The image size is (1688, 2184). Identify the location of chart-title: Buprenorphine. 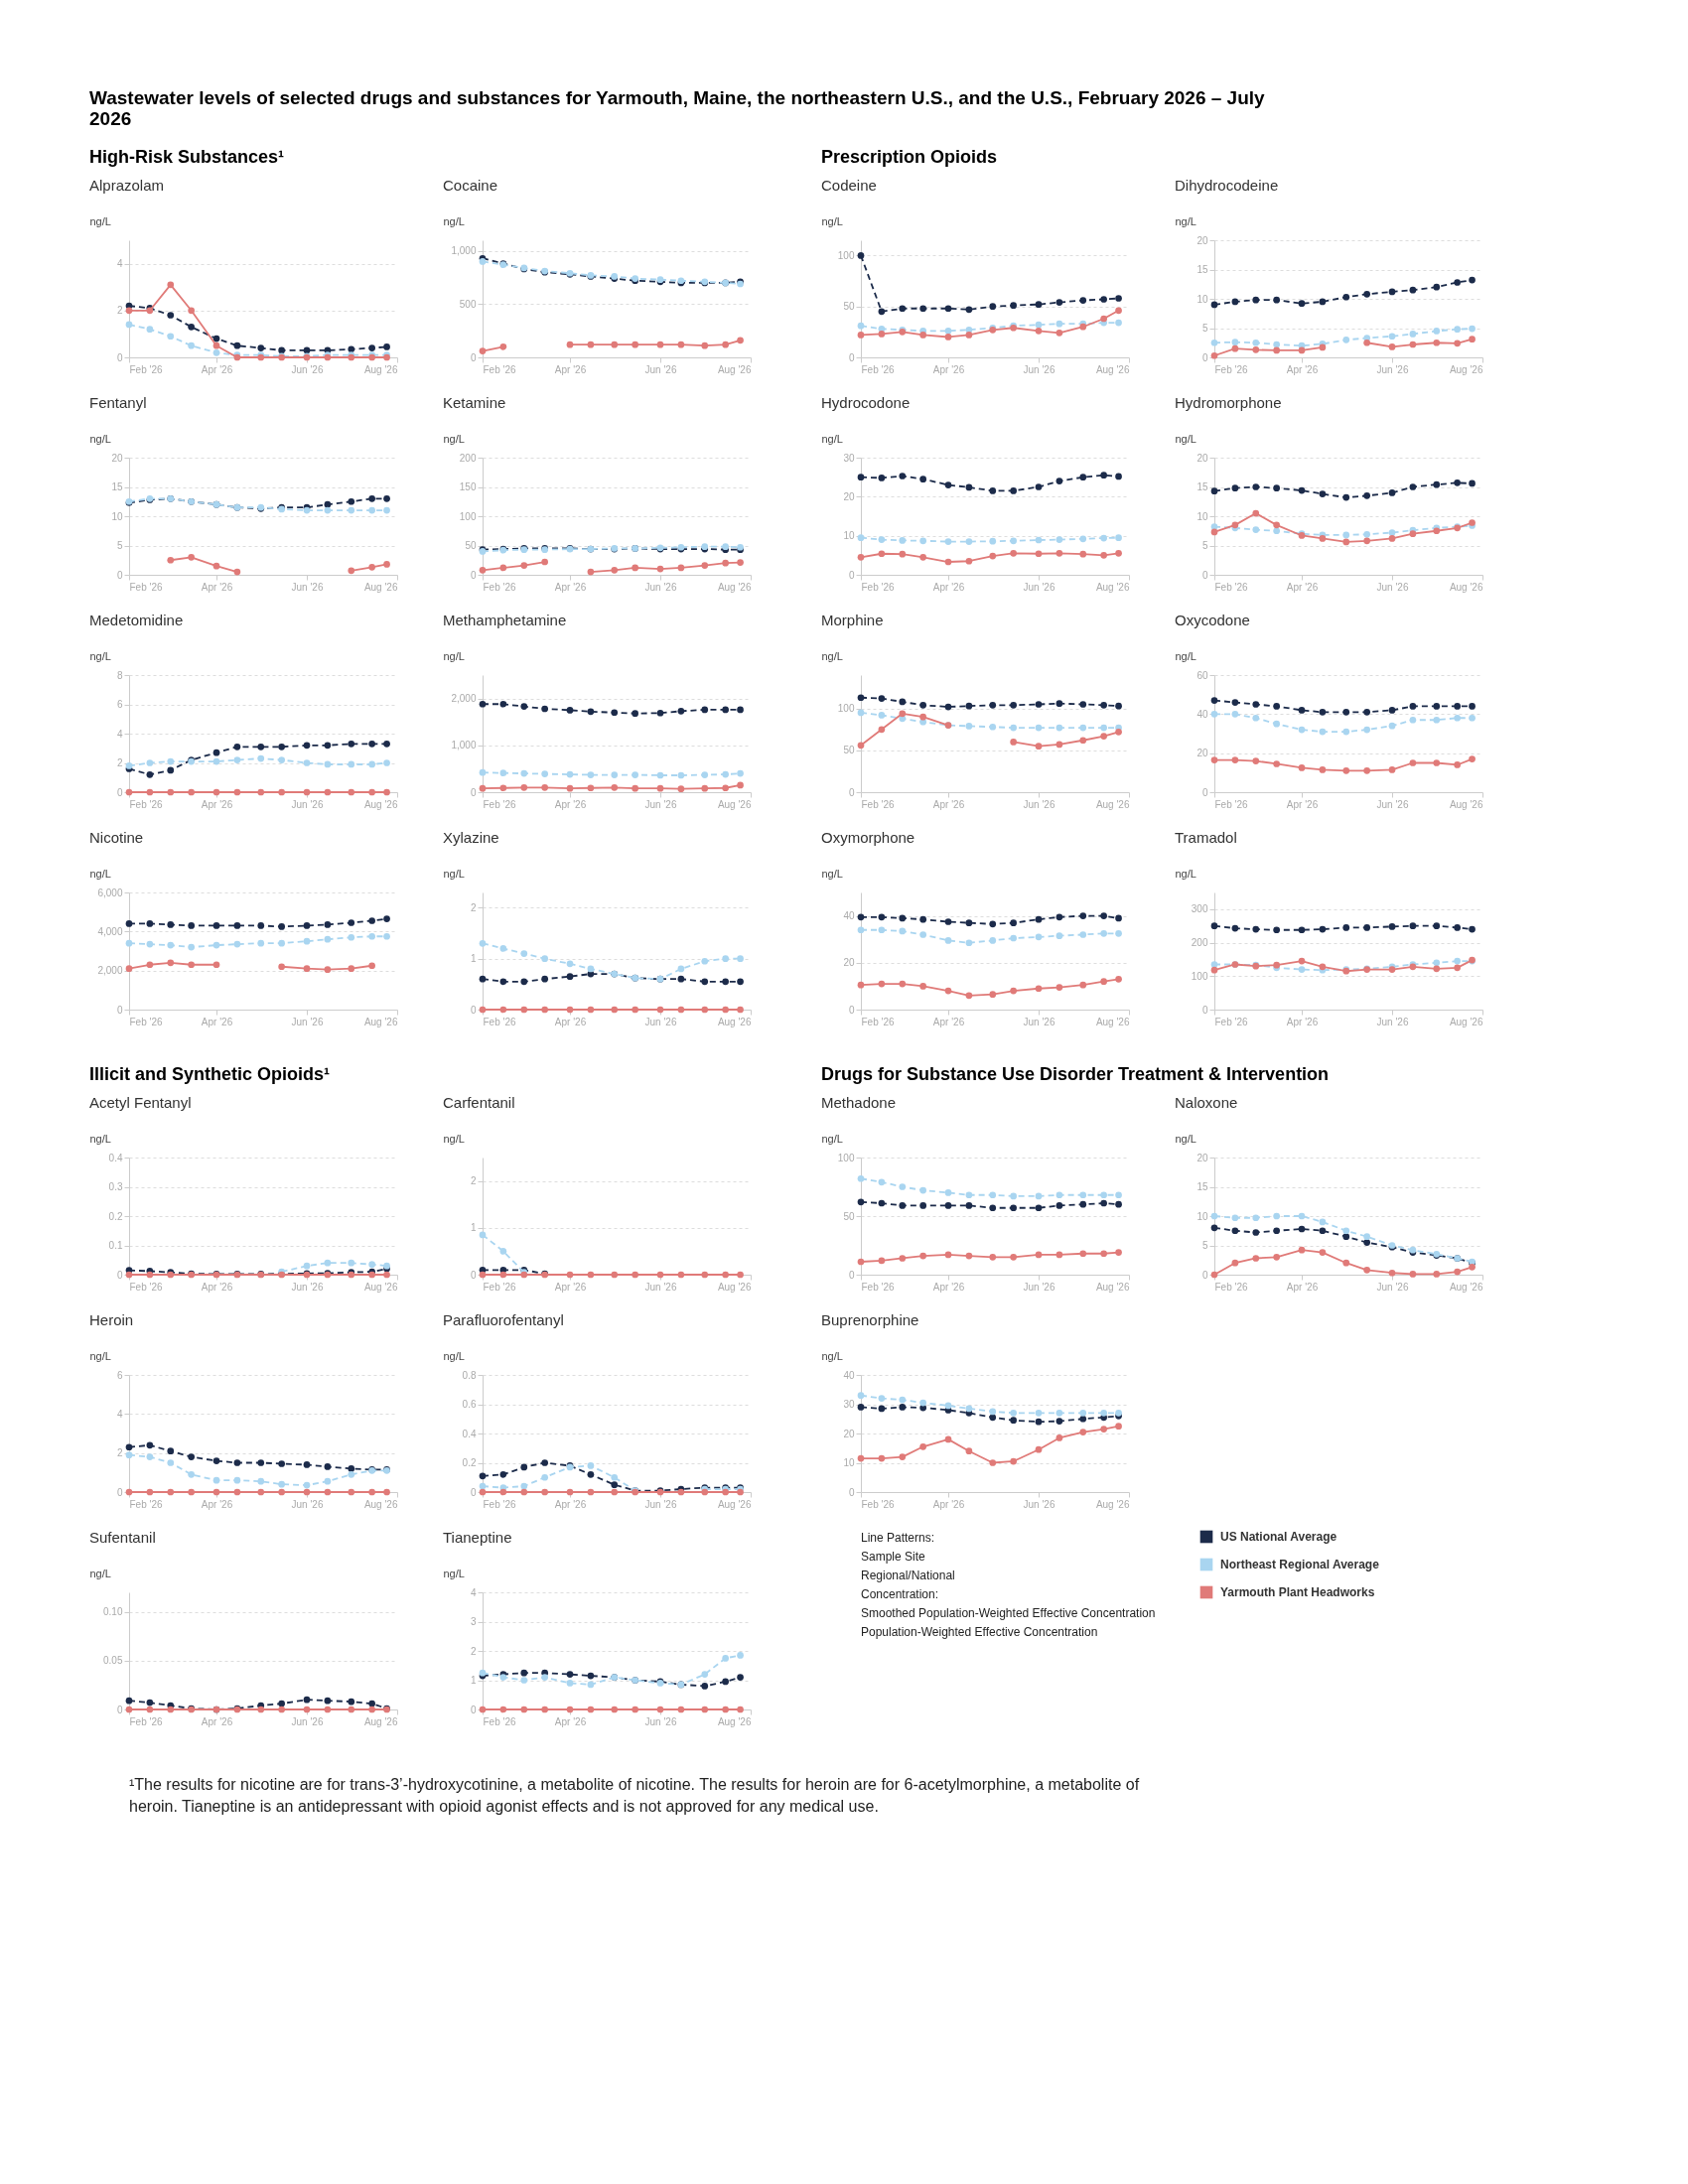
(870, 1319).